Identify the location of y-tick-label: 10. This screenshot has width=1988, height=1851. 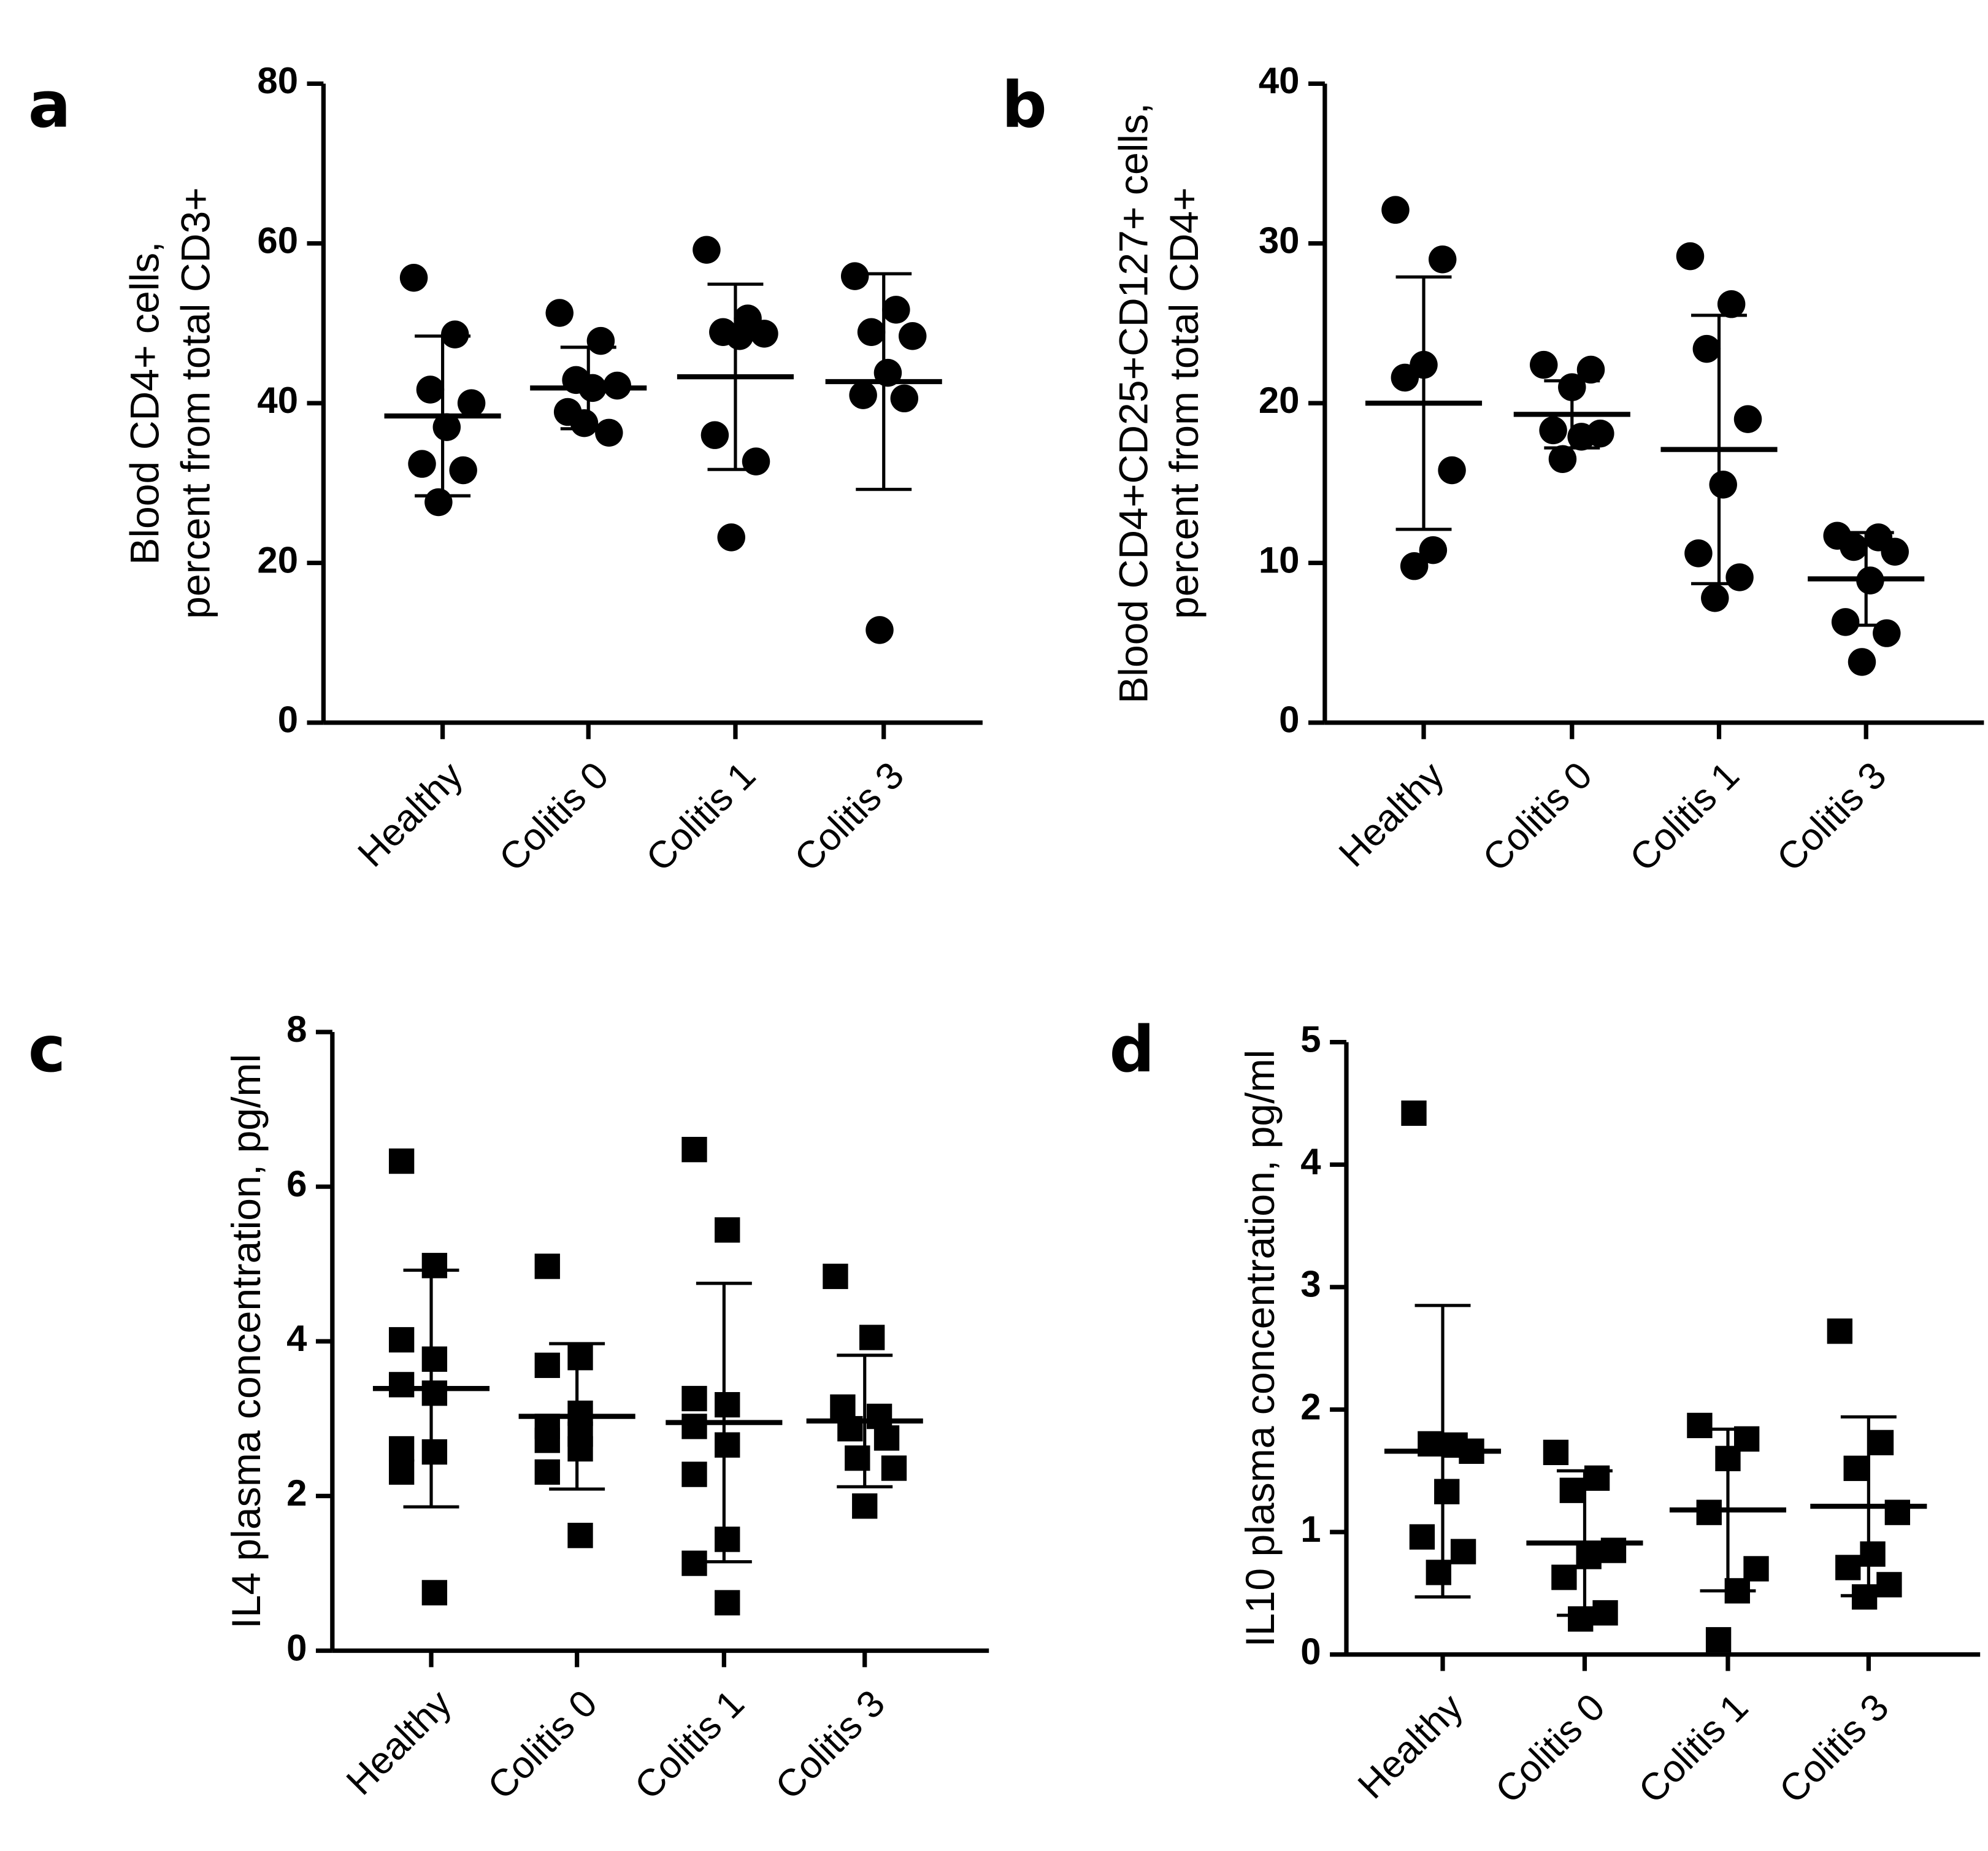
(1279, 559).